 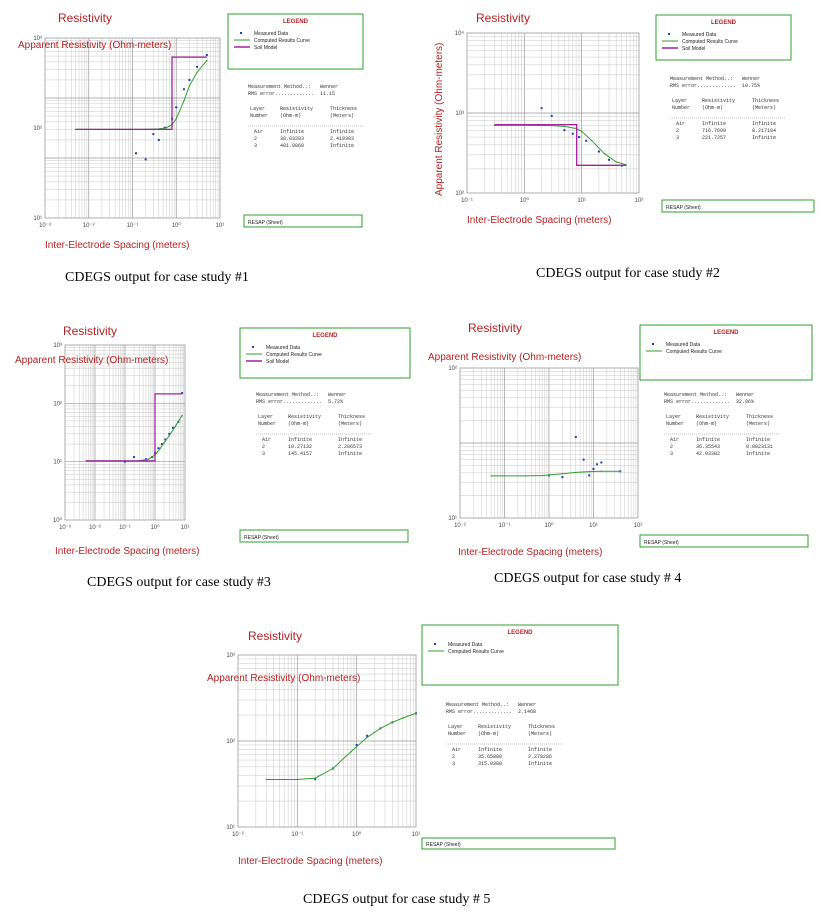 I want to click on table-cell-thickness: 2.278286, so click(x=540, y=757).